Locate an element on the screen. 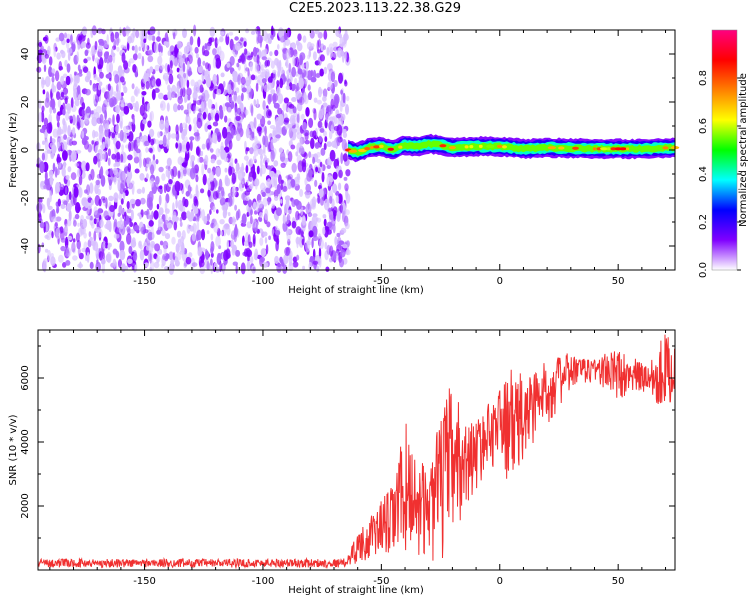 The width and height of the screenshot is (750, 600). snr-x-tick-label: -150 is located at coordinates (144, 581).